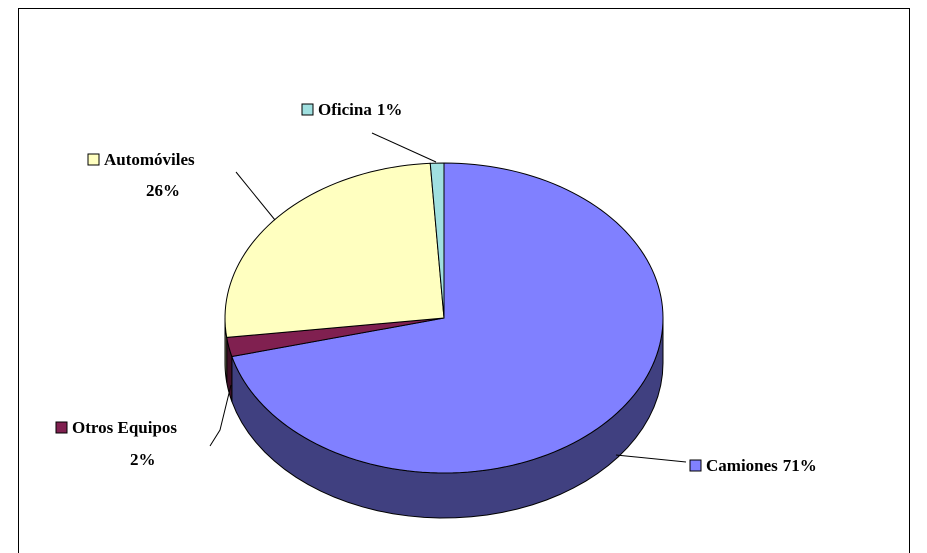 This screenshot has width=927, height=553. I want to click on slice-label: Camiones 71%, so click(761, 465).